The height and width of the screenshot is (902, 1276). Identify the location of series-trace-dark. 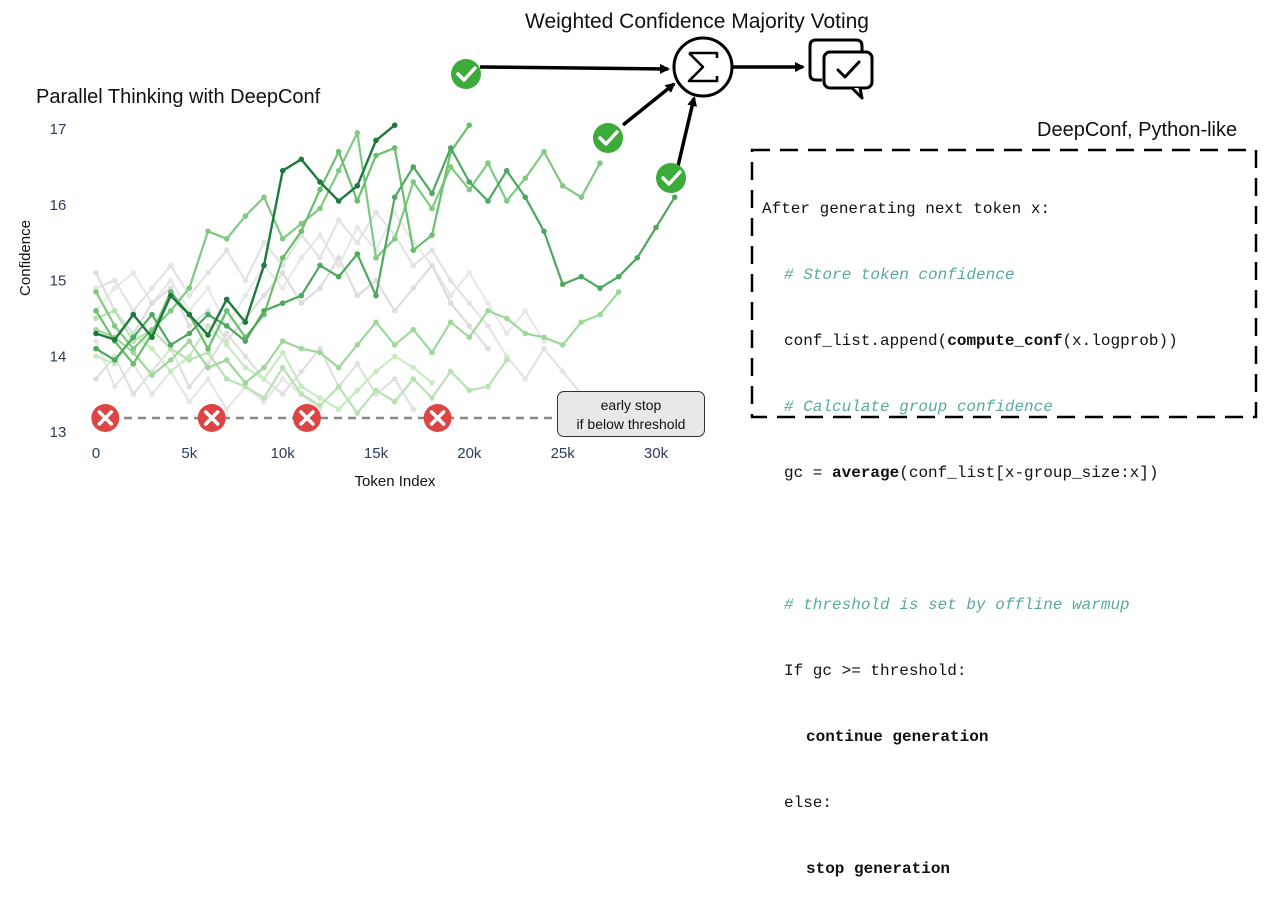
(245, 232).